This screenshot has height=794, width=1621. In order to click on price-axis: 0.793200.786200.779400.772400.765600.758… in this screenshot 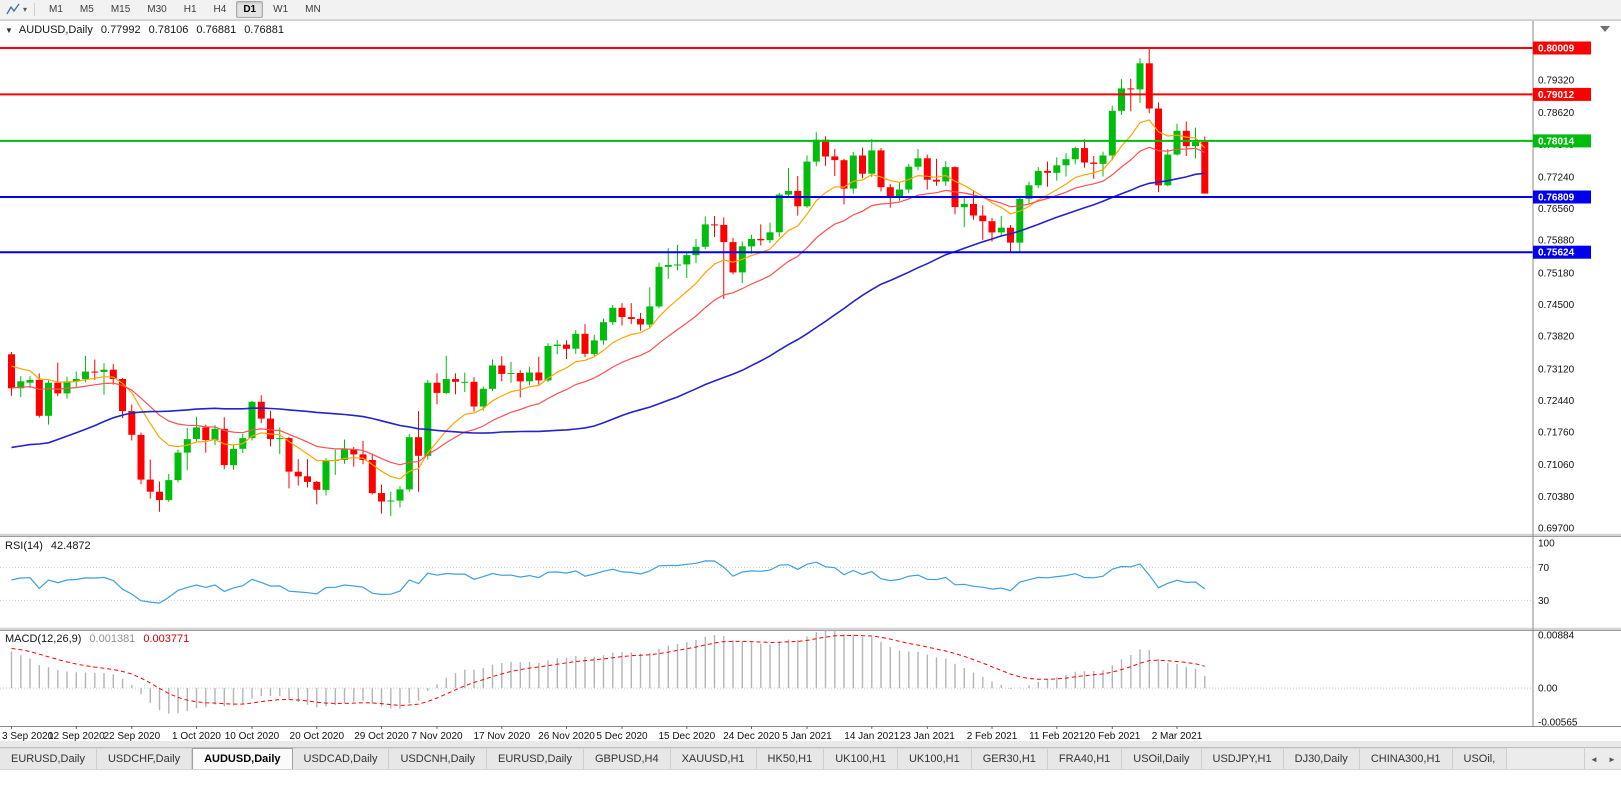, I will do `click(1558, 402)`.